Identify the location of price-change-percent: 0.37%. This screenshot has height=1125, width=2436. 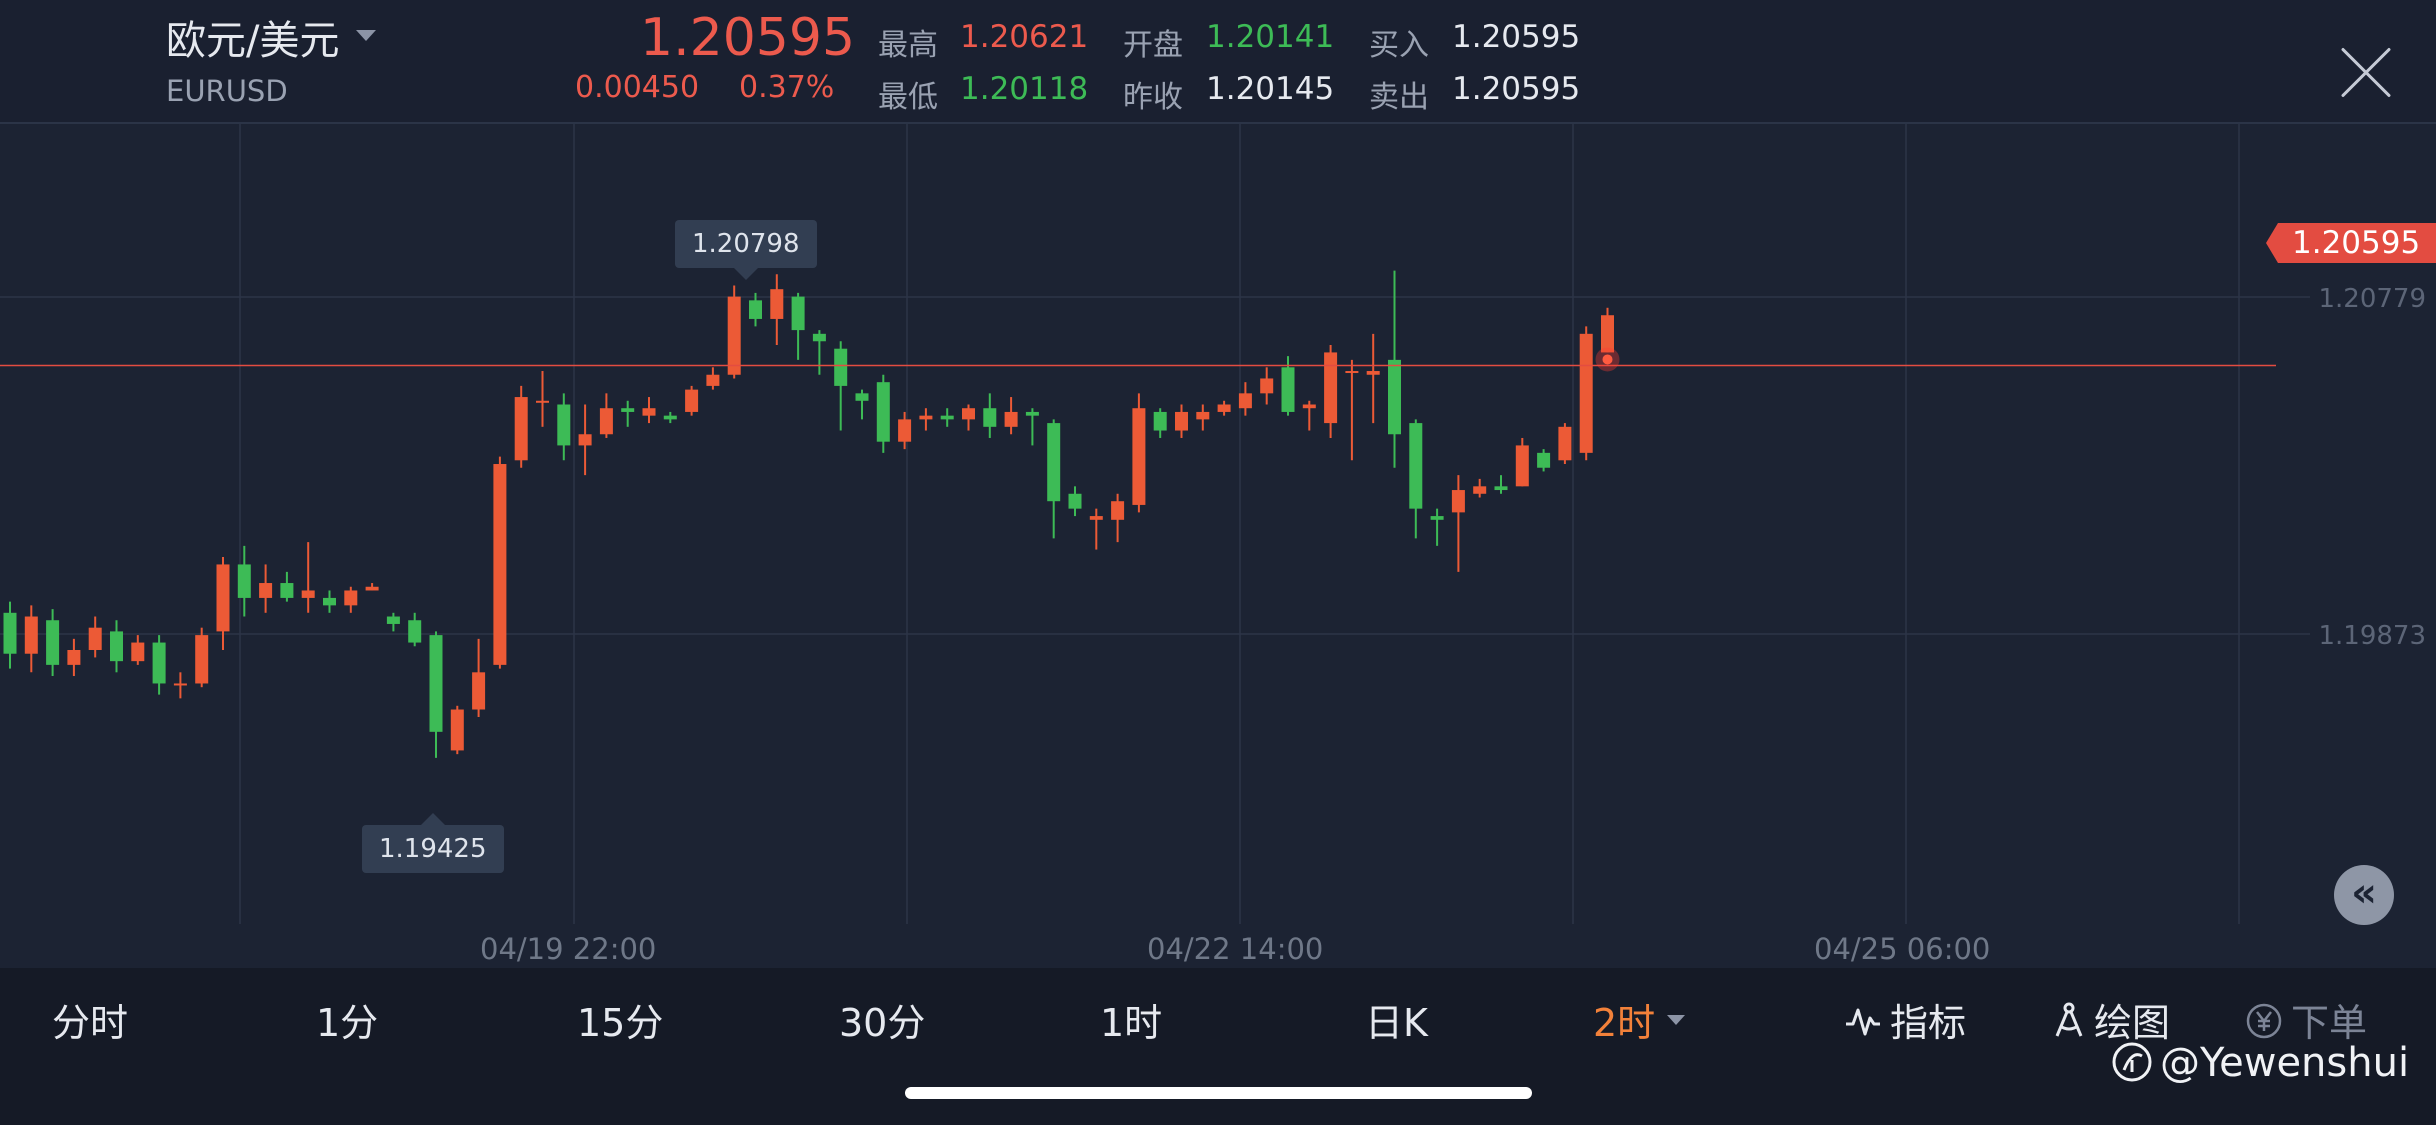
(787, 87).